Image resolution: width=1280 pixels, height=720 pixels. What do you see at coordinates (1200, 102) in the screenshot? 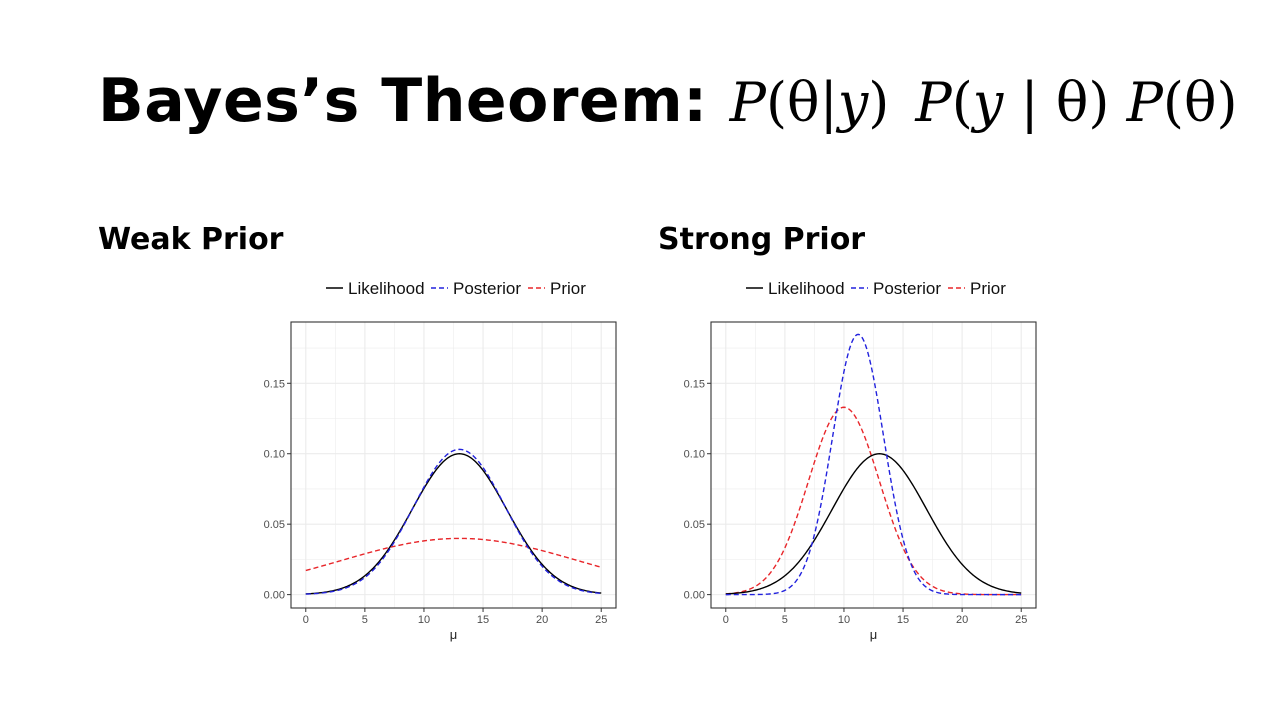
I see `formula-theta: (θ)` at bounding box center [1200, 102].